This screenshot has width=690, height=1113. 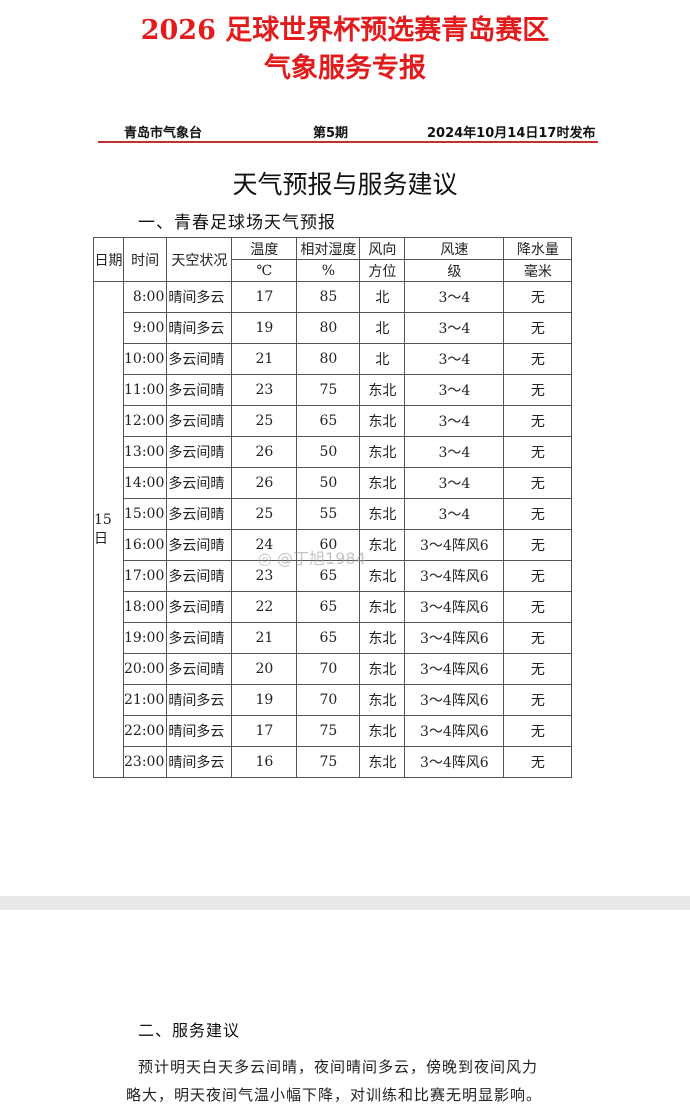 What do you see at coordinates (333, 762) in the screenshot?
I see `table-row: 23:00 晴间多云 16 75 东北 3～4阵风6 无` at bounding box center [333, 762].